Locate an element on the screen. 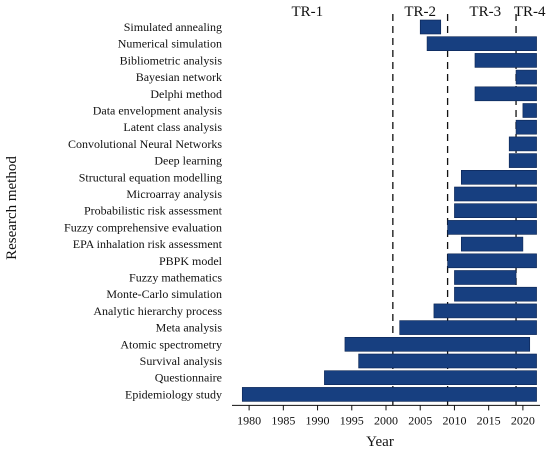 This screenshot has height=456, width=550. x-tick-label: 2005 is located at coordinates (420, 420).